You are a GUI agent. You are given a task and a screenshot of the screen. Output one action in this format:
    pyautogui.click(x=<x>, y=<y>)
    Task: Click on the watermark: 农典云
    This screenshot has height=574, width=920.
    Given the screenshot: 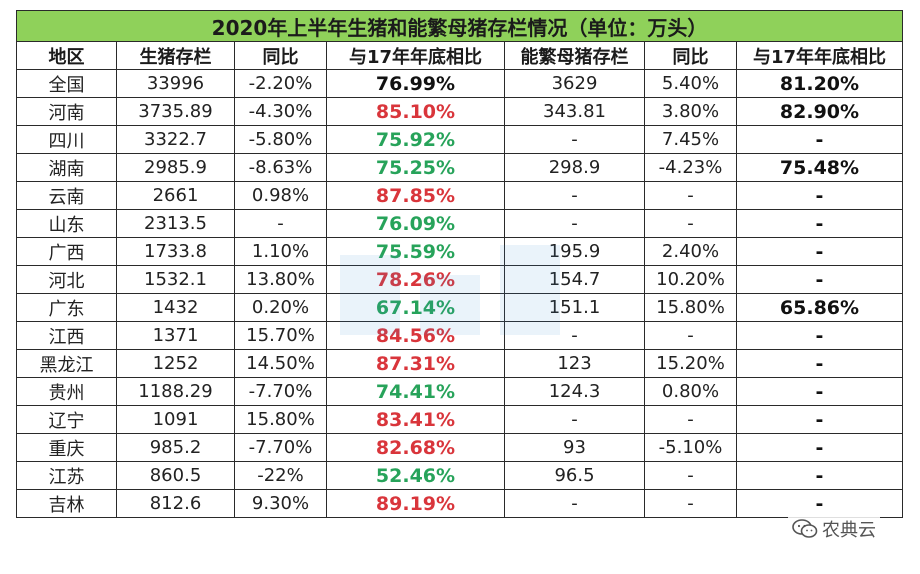 What is the action you would take?
    pyautogui.click(x=834, y=529)
    